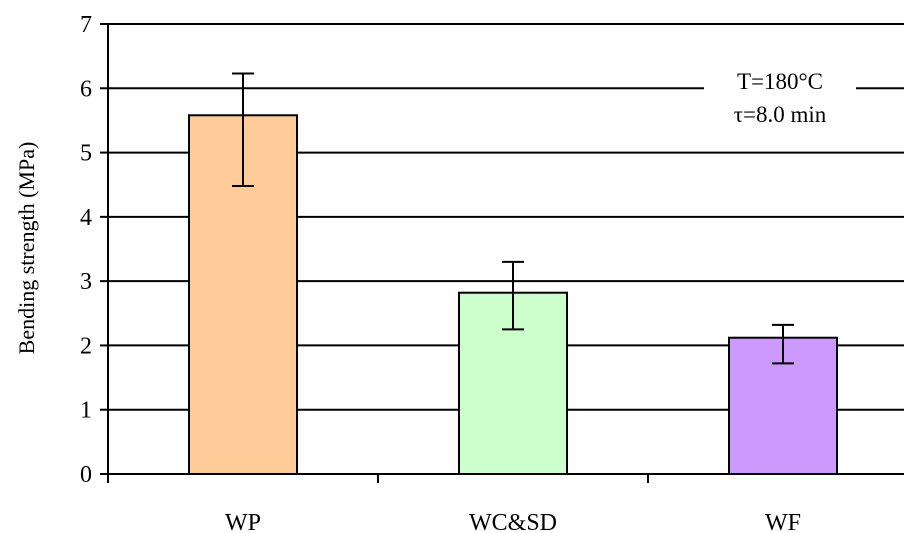 Image resolution: width=904 pixels, height=533 pixels. I want to click on y-axis-title: Bending strength (MPa), so click(26, 248).